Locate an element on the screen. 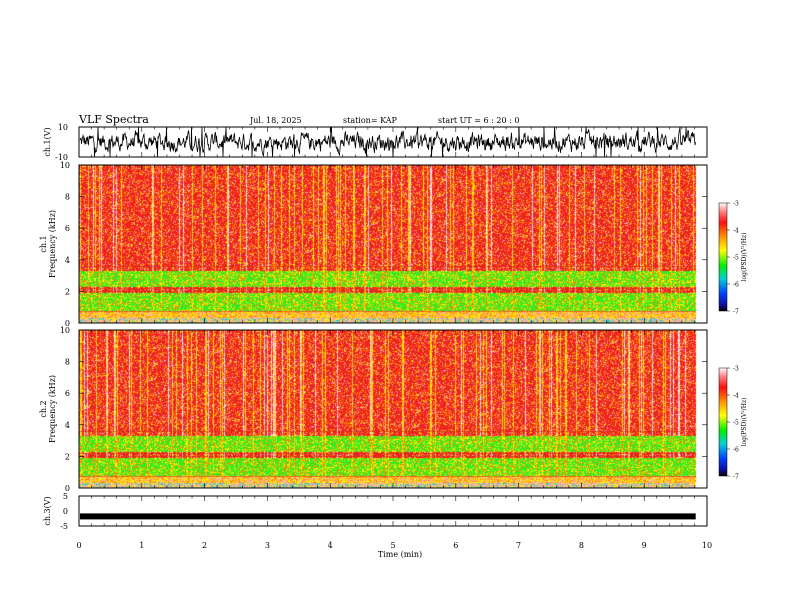 This screenshot has width=792, height=612. ch1-ytick-bottom: -10 is located at coordinates (61, 157).